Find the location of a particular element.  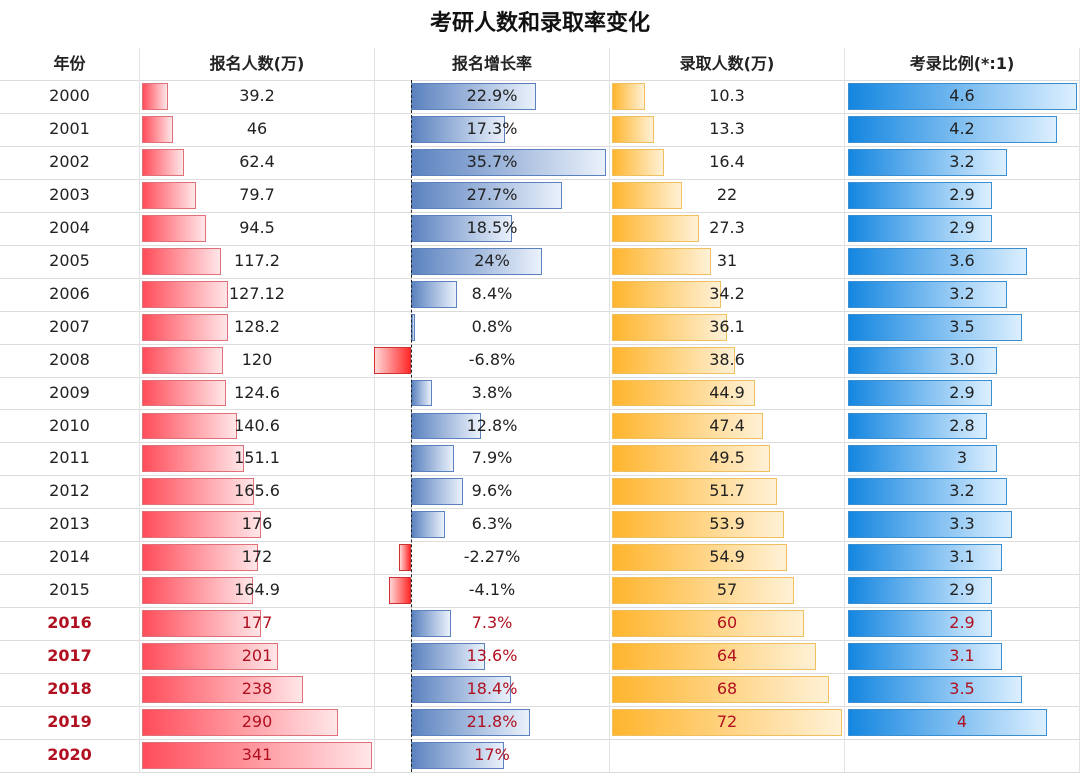

cell-year: 2010 is located at coordinates (70, 426).